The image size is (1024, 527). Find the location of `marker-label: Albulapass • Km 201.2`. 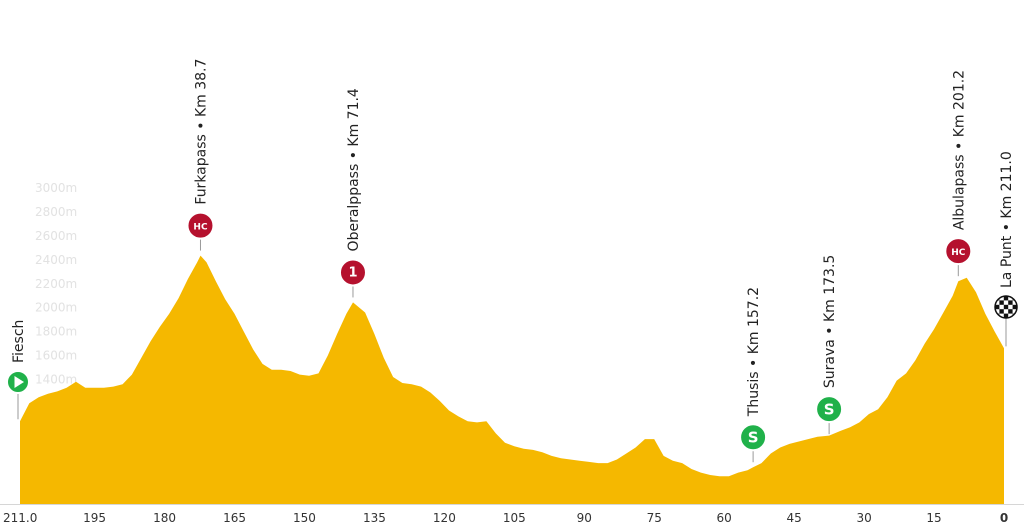

marker-label: Albulapass • Km 201.2 is located at coordinates (959, 150).